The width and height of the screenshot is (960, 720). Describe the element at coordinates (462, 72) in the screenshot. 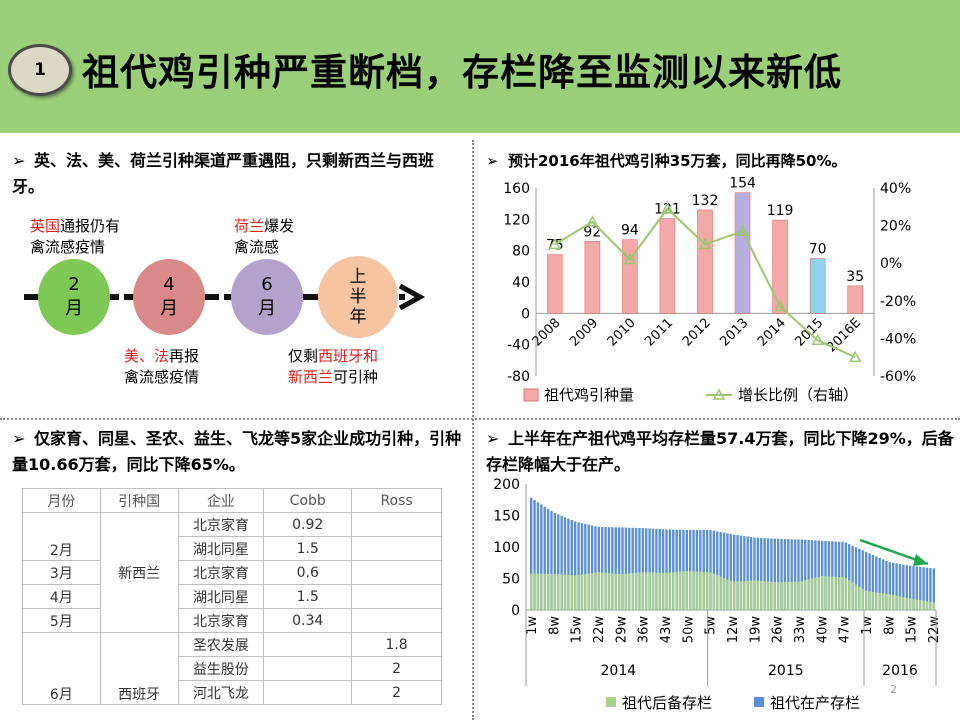

I see `page-title: 祖代鸡引种严重断档，存栏降至监测以来新低` at that location.